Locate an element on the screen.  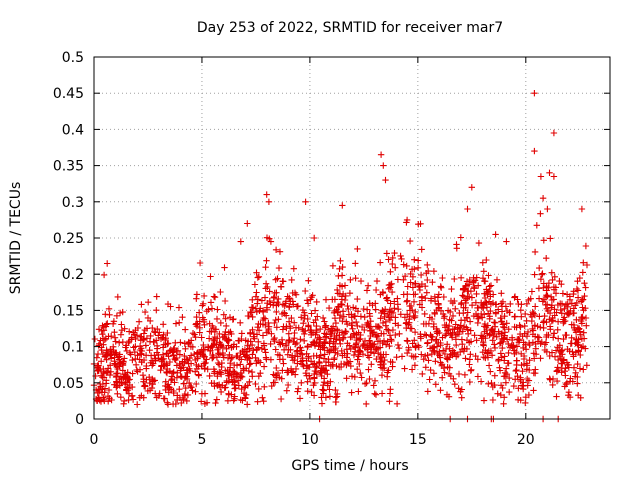
x-tick-label: 15 is located at coordinates (418, 440).